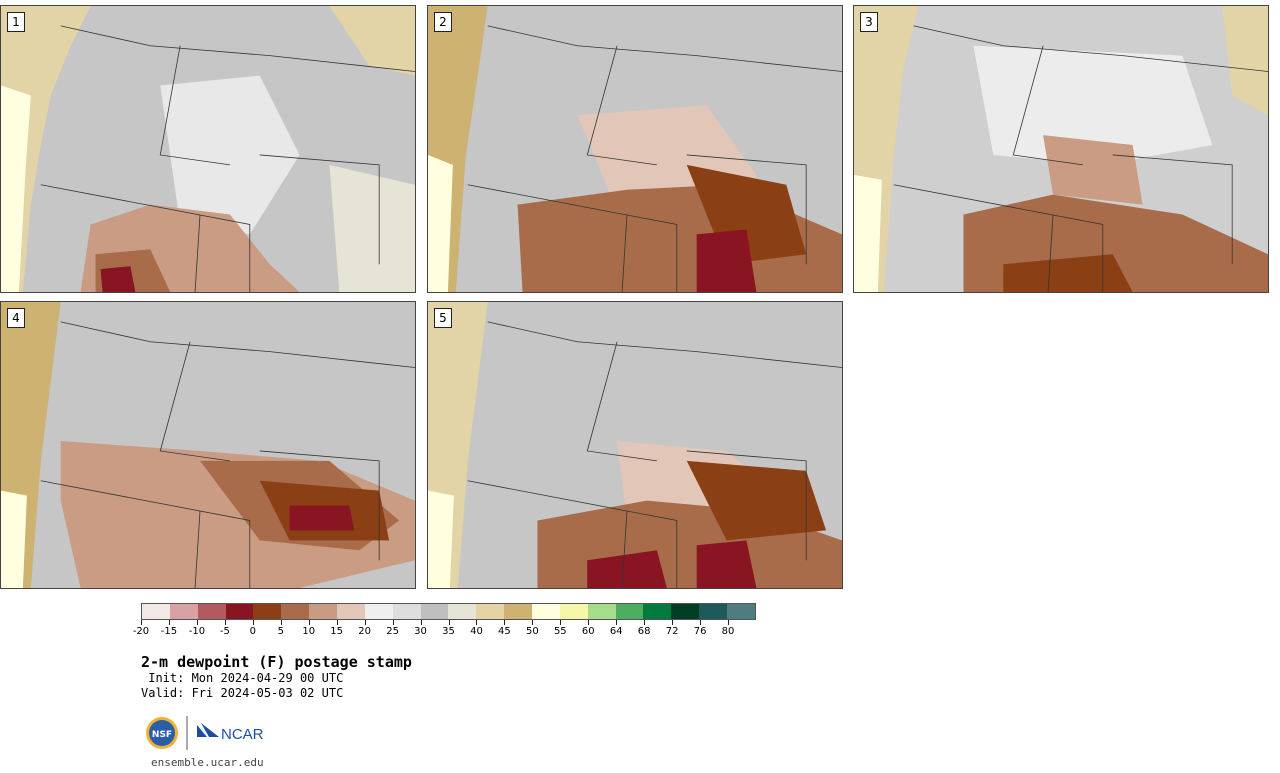 The image size is (1280, 773). What do you see at coordinates (280, 631) in the screenshot?
I see `colorbar-tick-label: 5` at bounding box center [280, 631].